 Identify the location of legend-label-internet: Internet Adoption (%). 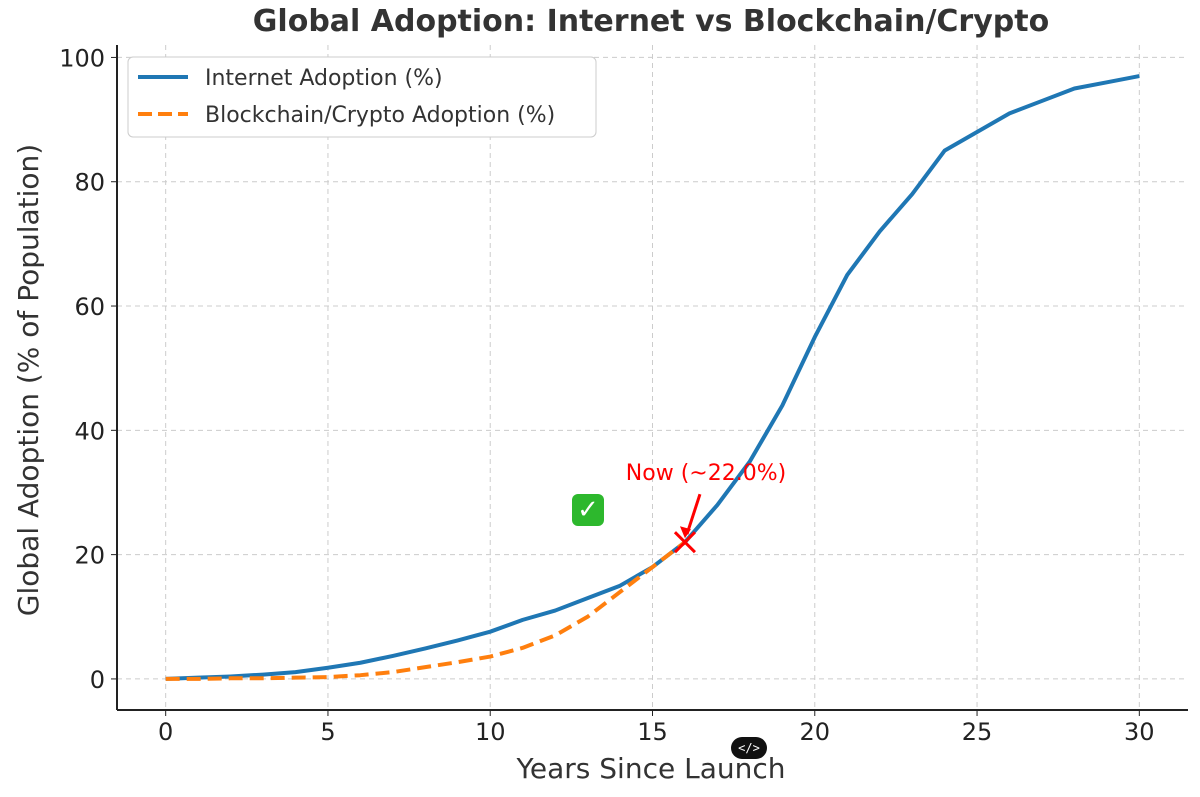
(324, 78).